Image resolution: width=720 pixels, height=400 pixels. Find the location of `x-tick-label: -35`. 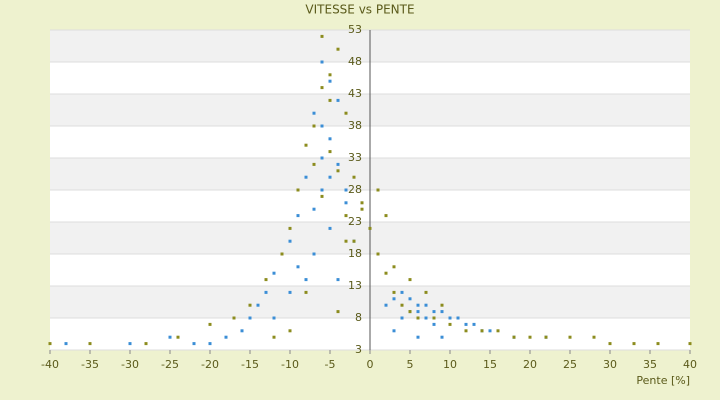

x-tick-label: -35 is located at coordinates (90, 364).